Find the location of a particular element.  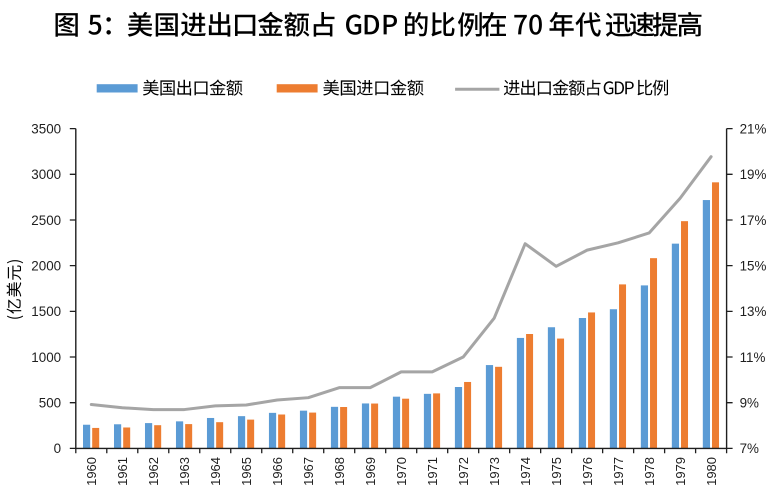

svg-text: 1500 is located at coordinates (46, 311).